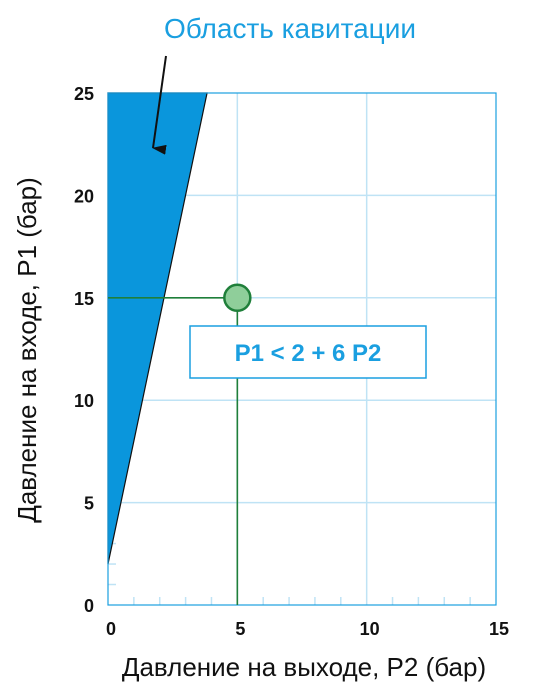 The image size is (534, 691). I want to click on x-tick-label: 10, so click(370, 629).